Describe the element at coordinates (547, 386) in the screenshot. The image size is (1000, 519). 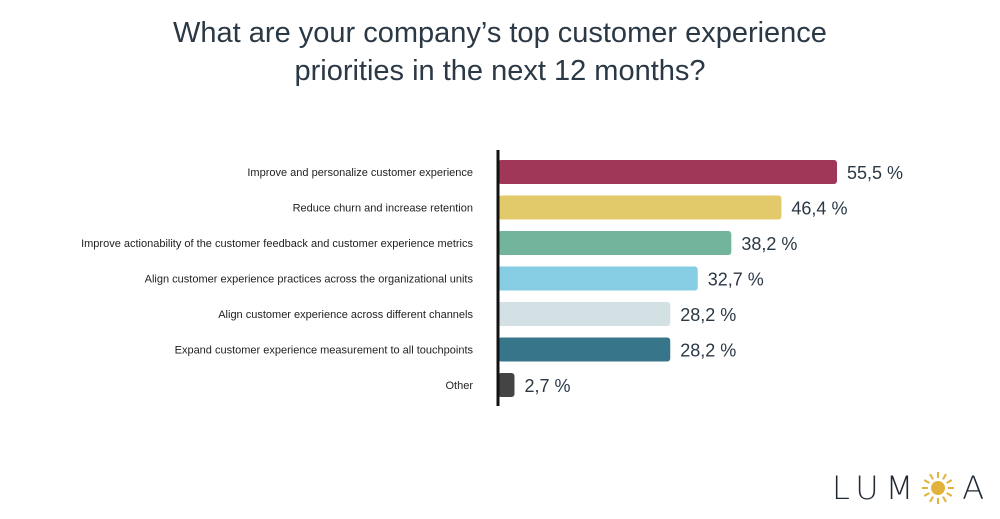
I see `value-label-7: 2,7 %` at that location.